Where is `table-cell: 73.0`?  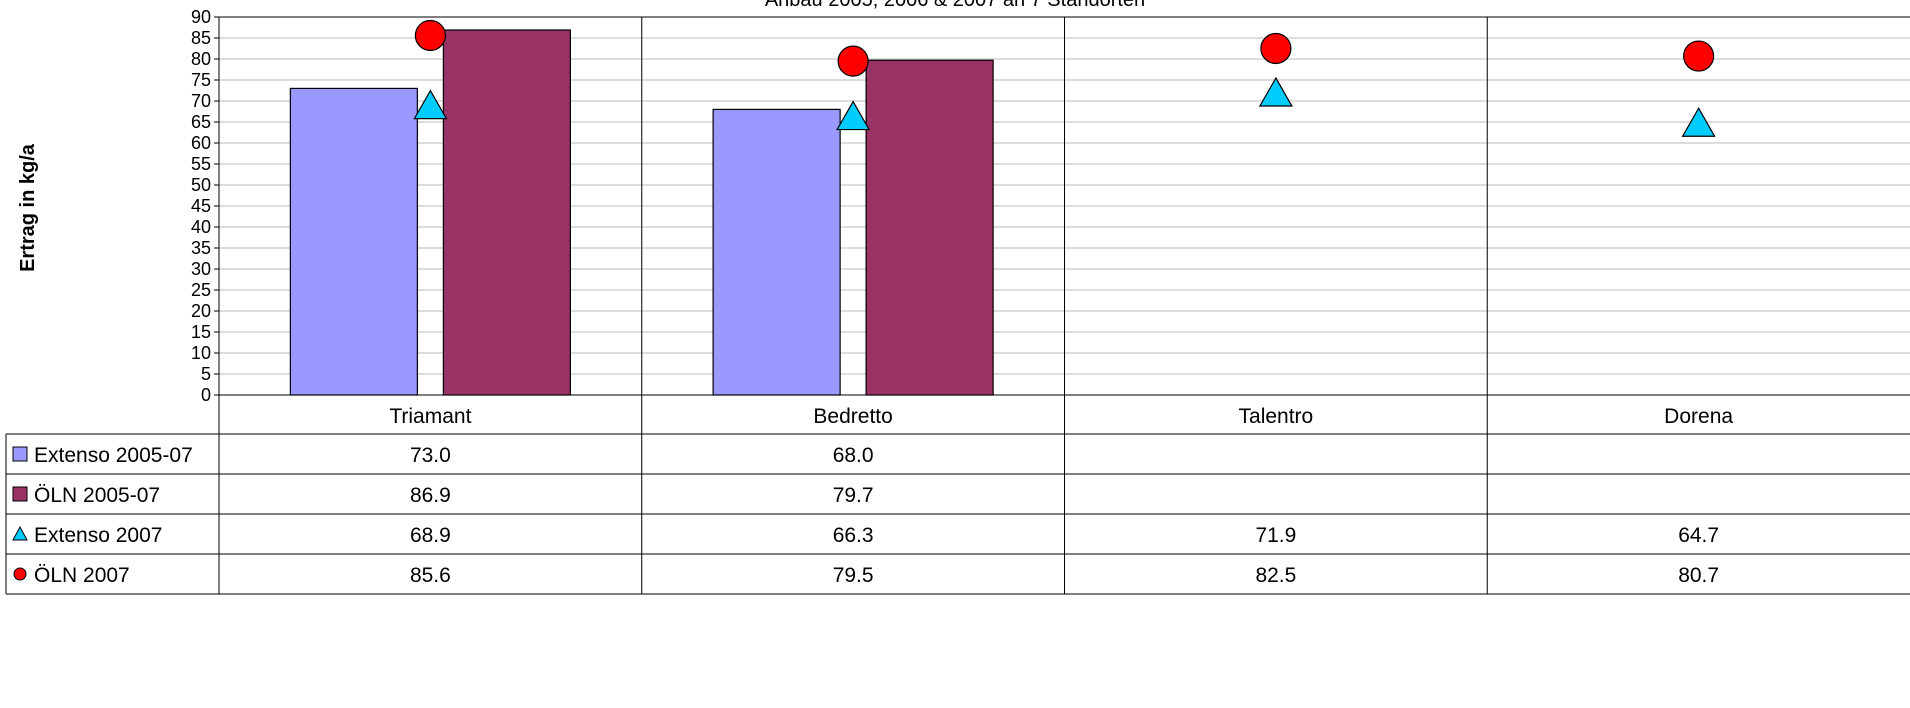
table-cell: 73.0 is located at coordinates (430, 455).